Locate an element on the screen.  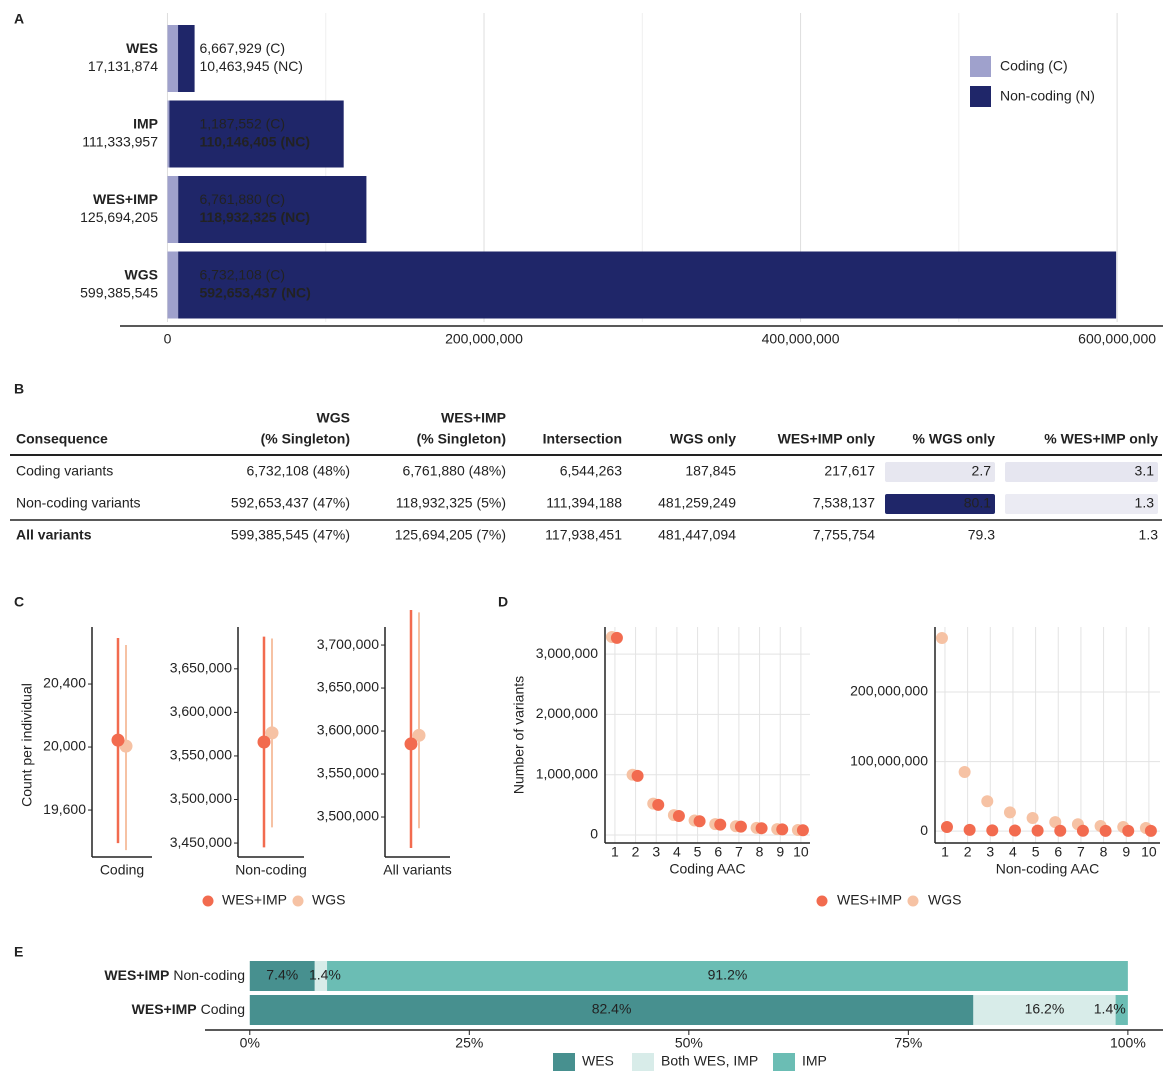
category-total: 599,385,545 is located at coordinates (119, 293).